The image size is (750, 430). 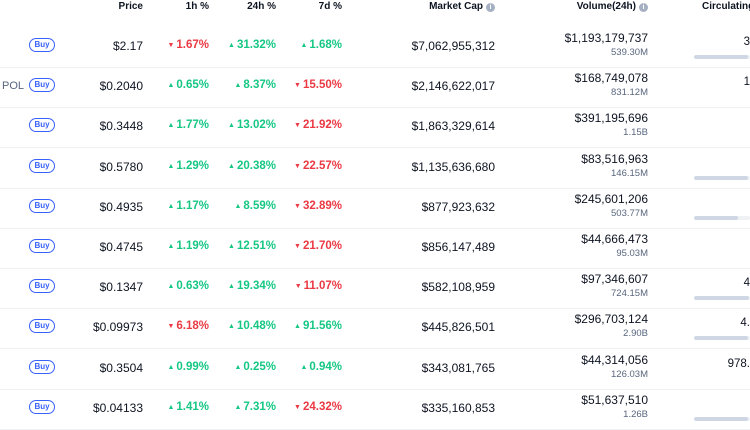 I want to click on header-price: Price, so click(x=130, y=6).